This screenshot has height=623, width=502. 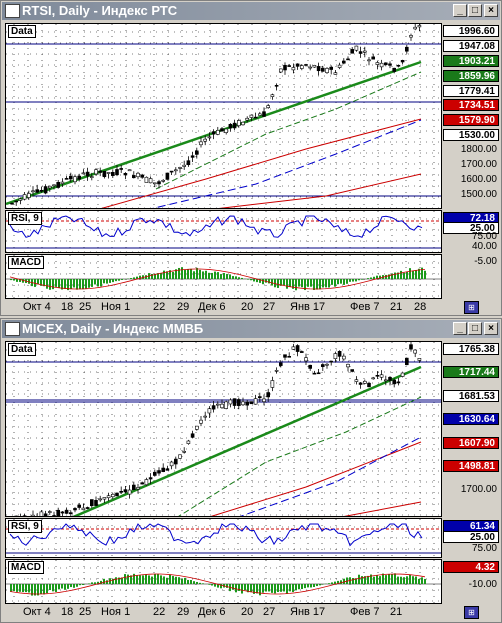 What do you see at coordinates (471, 76) in the screenshot?
I see `price-tag: 1859.96` at bounding box center [471, 76].